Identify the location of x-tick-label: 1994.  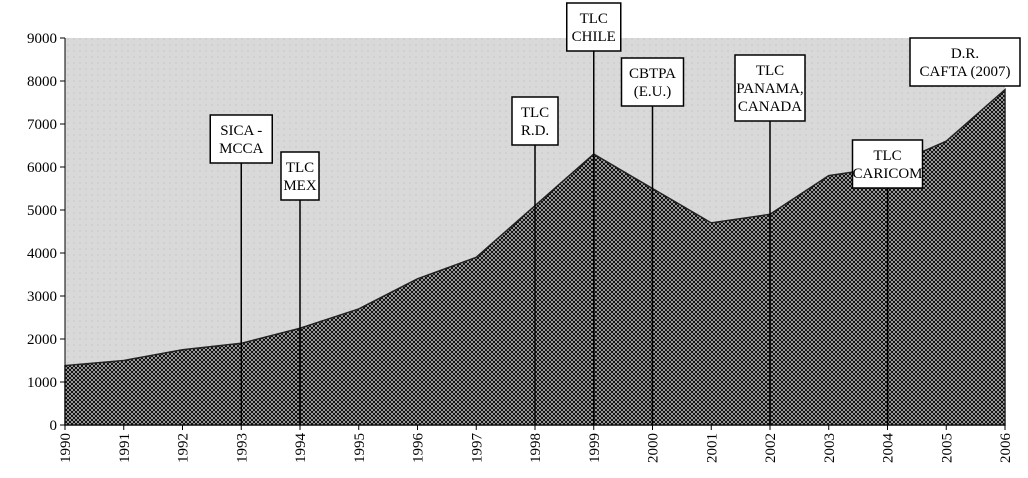
(301, 448).